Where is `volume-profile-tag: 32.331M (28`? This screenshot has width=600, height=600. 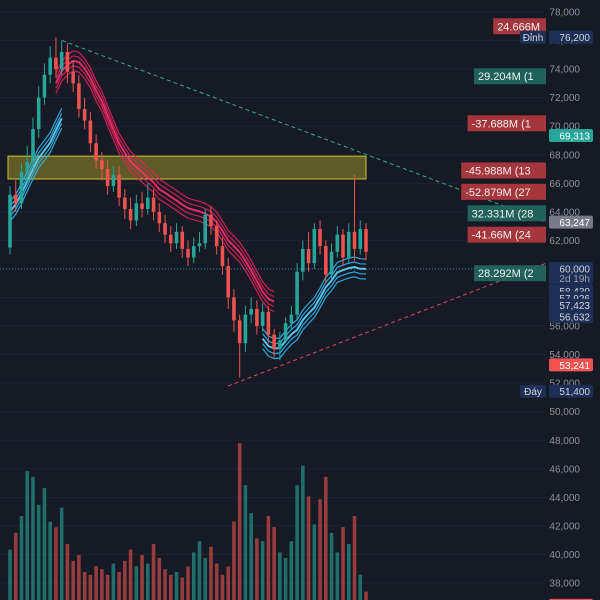
volume-profile-tag: 32.331M (28 is located at coordinates (506, 213).